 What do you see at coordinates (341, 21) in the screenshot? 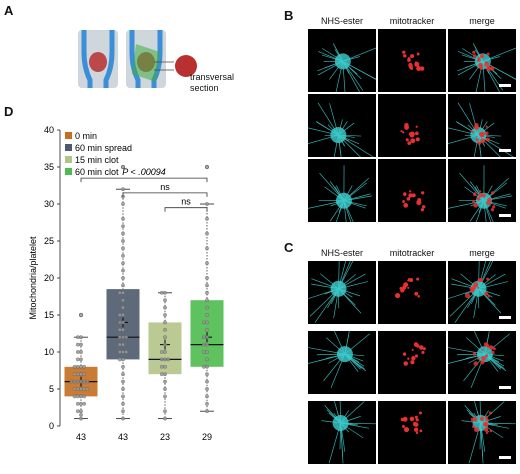
I see `micro-b-header-nhs: NHS-ester` at bounding box center [341, 21].